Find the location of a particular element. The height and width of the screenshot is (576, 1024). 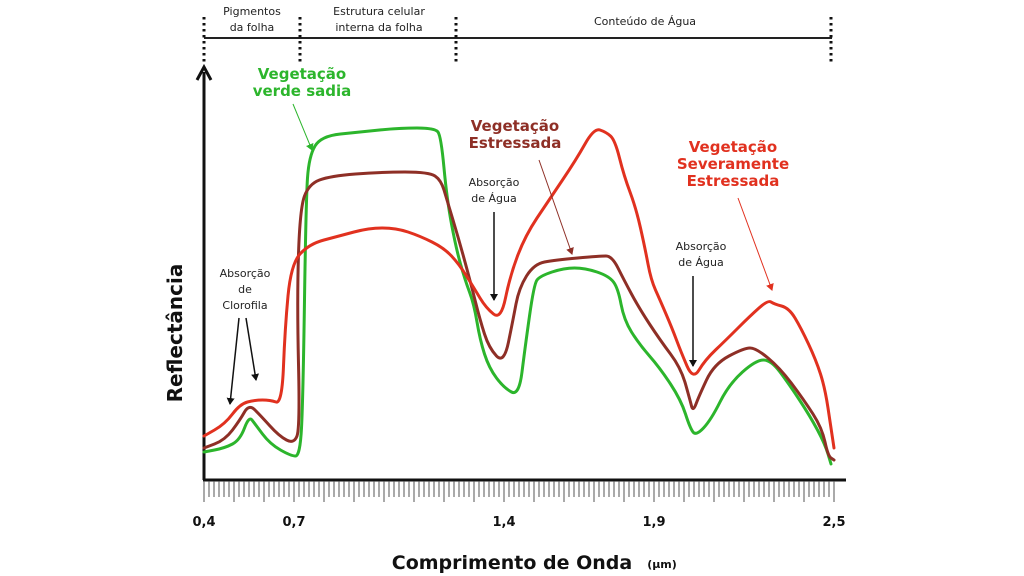

x-axis-unit: (µm) is located at coordinates (662, 564).